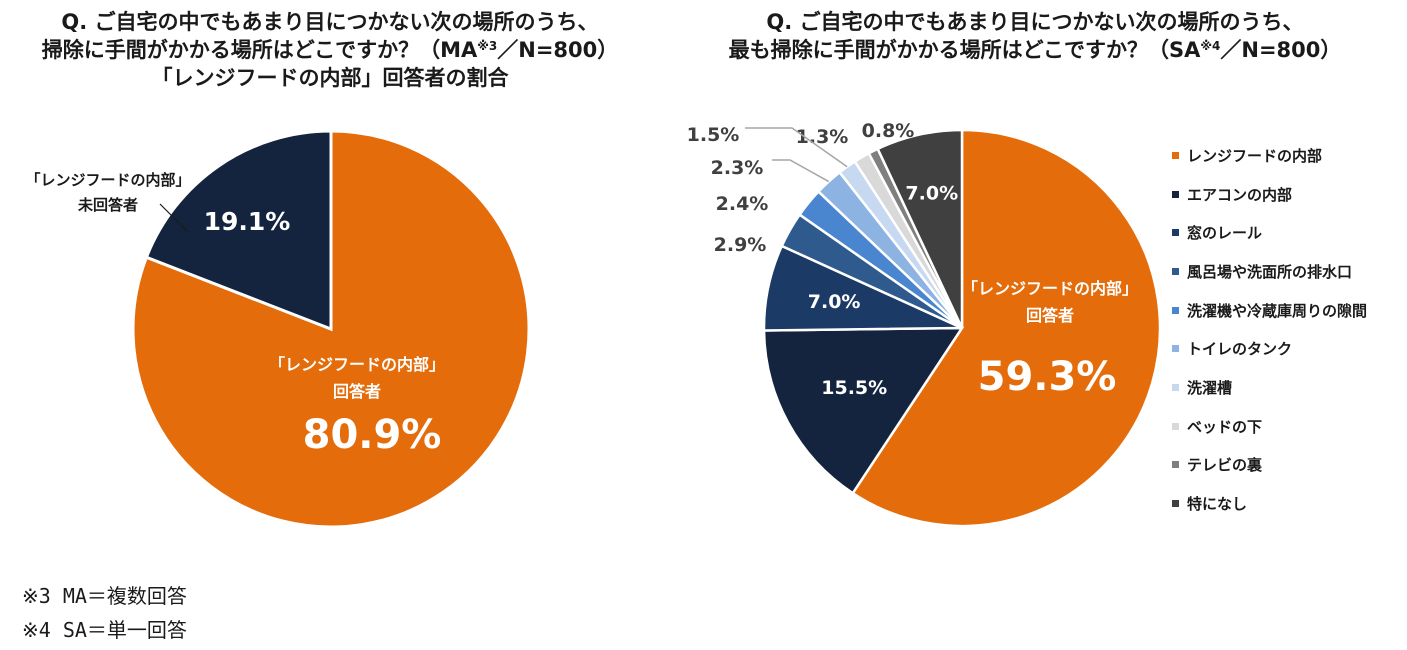 This screenshot has width=1407, height=650. Describe the element at coordinates (1277, 310) in the screenshot. I see `legend-label-4: 洗濯機や冷蔵庫周りの隙間` at that location.